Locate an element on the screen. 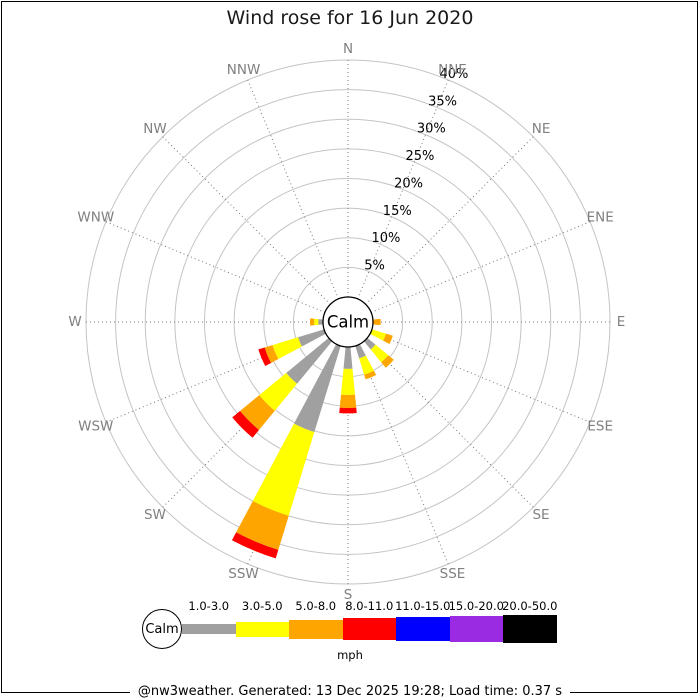 The image size is (700, 700). legend-bin-label: 8.0-11.0 is located at coordinates (369, 606).